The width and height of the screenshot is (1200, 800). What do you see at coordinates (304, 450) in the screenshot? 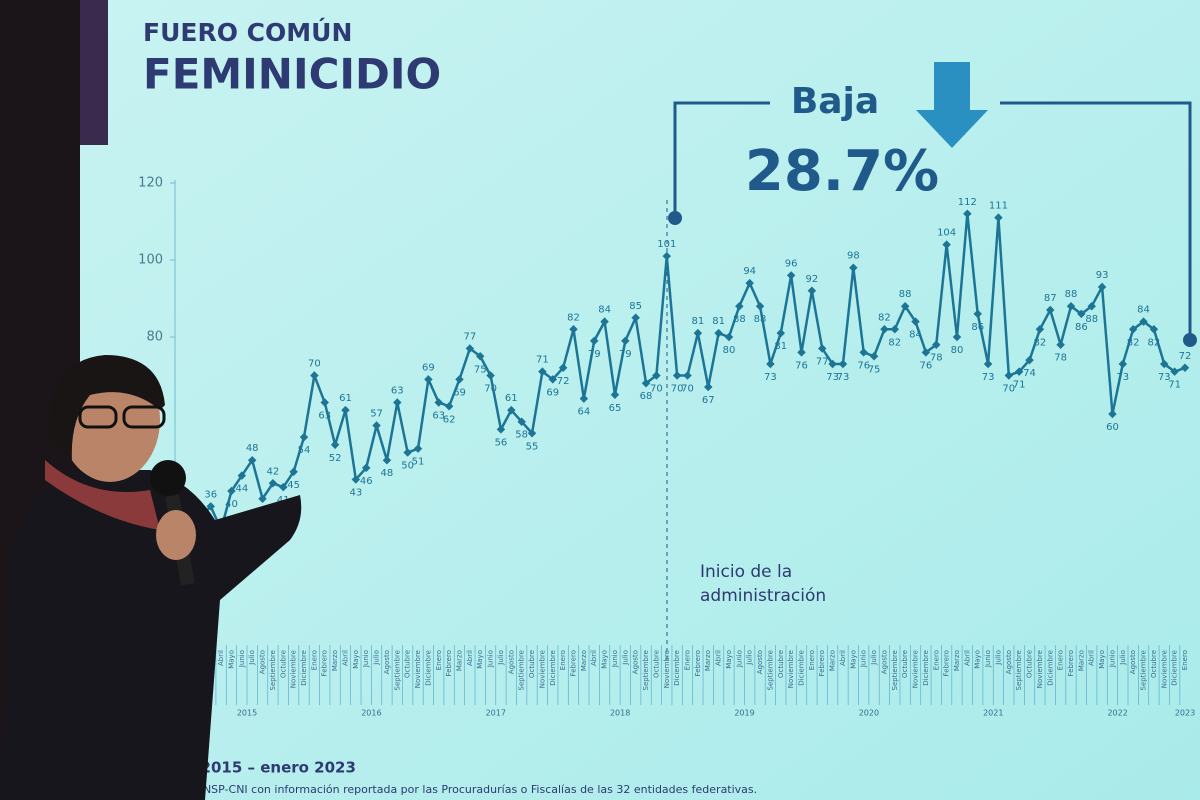
I see `data-label: 54` at bounding box center [304, 450].